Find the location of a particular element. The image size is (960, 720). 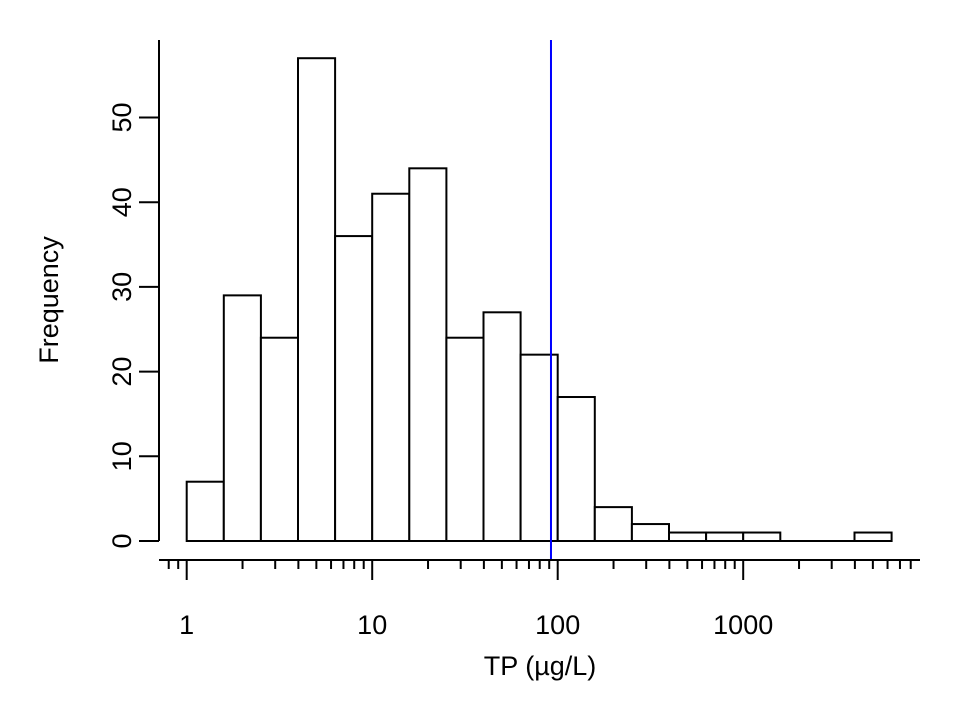

y-axis: 0 10 20 30 40 50 is located at coordinates (133, 294).